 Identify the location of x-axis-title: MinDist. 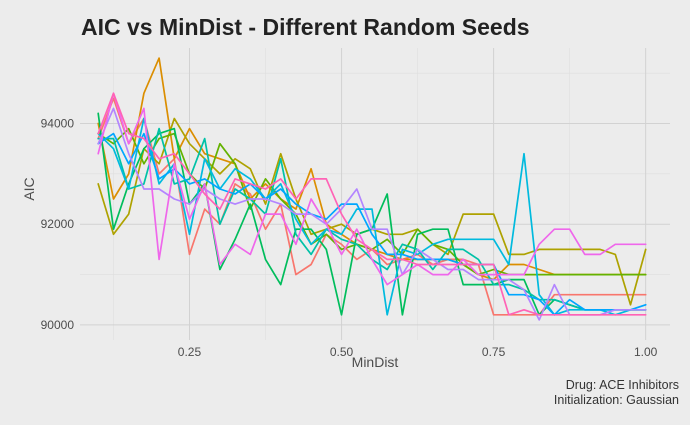
(375, 362).